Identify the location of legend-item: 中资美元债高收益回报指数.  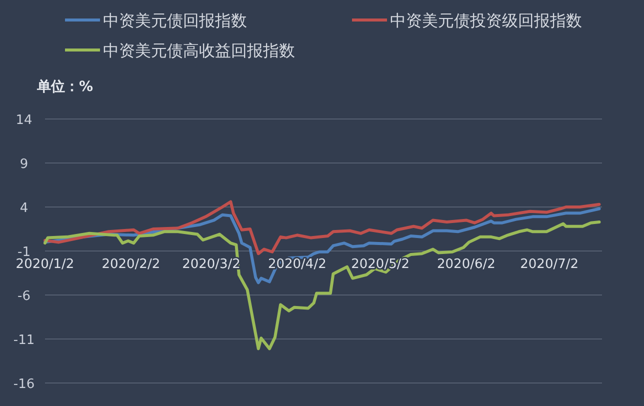
(180, 50).